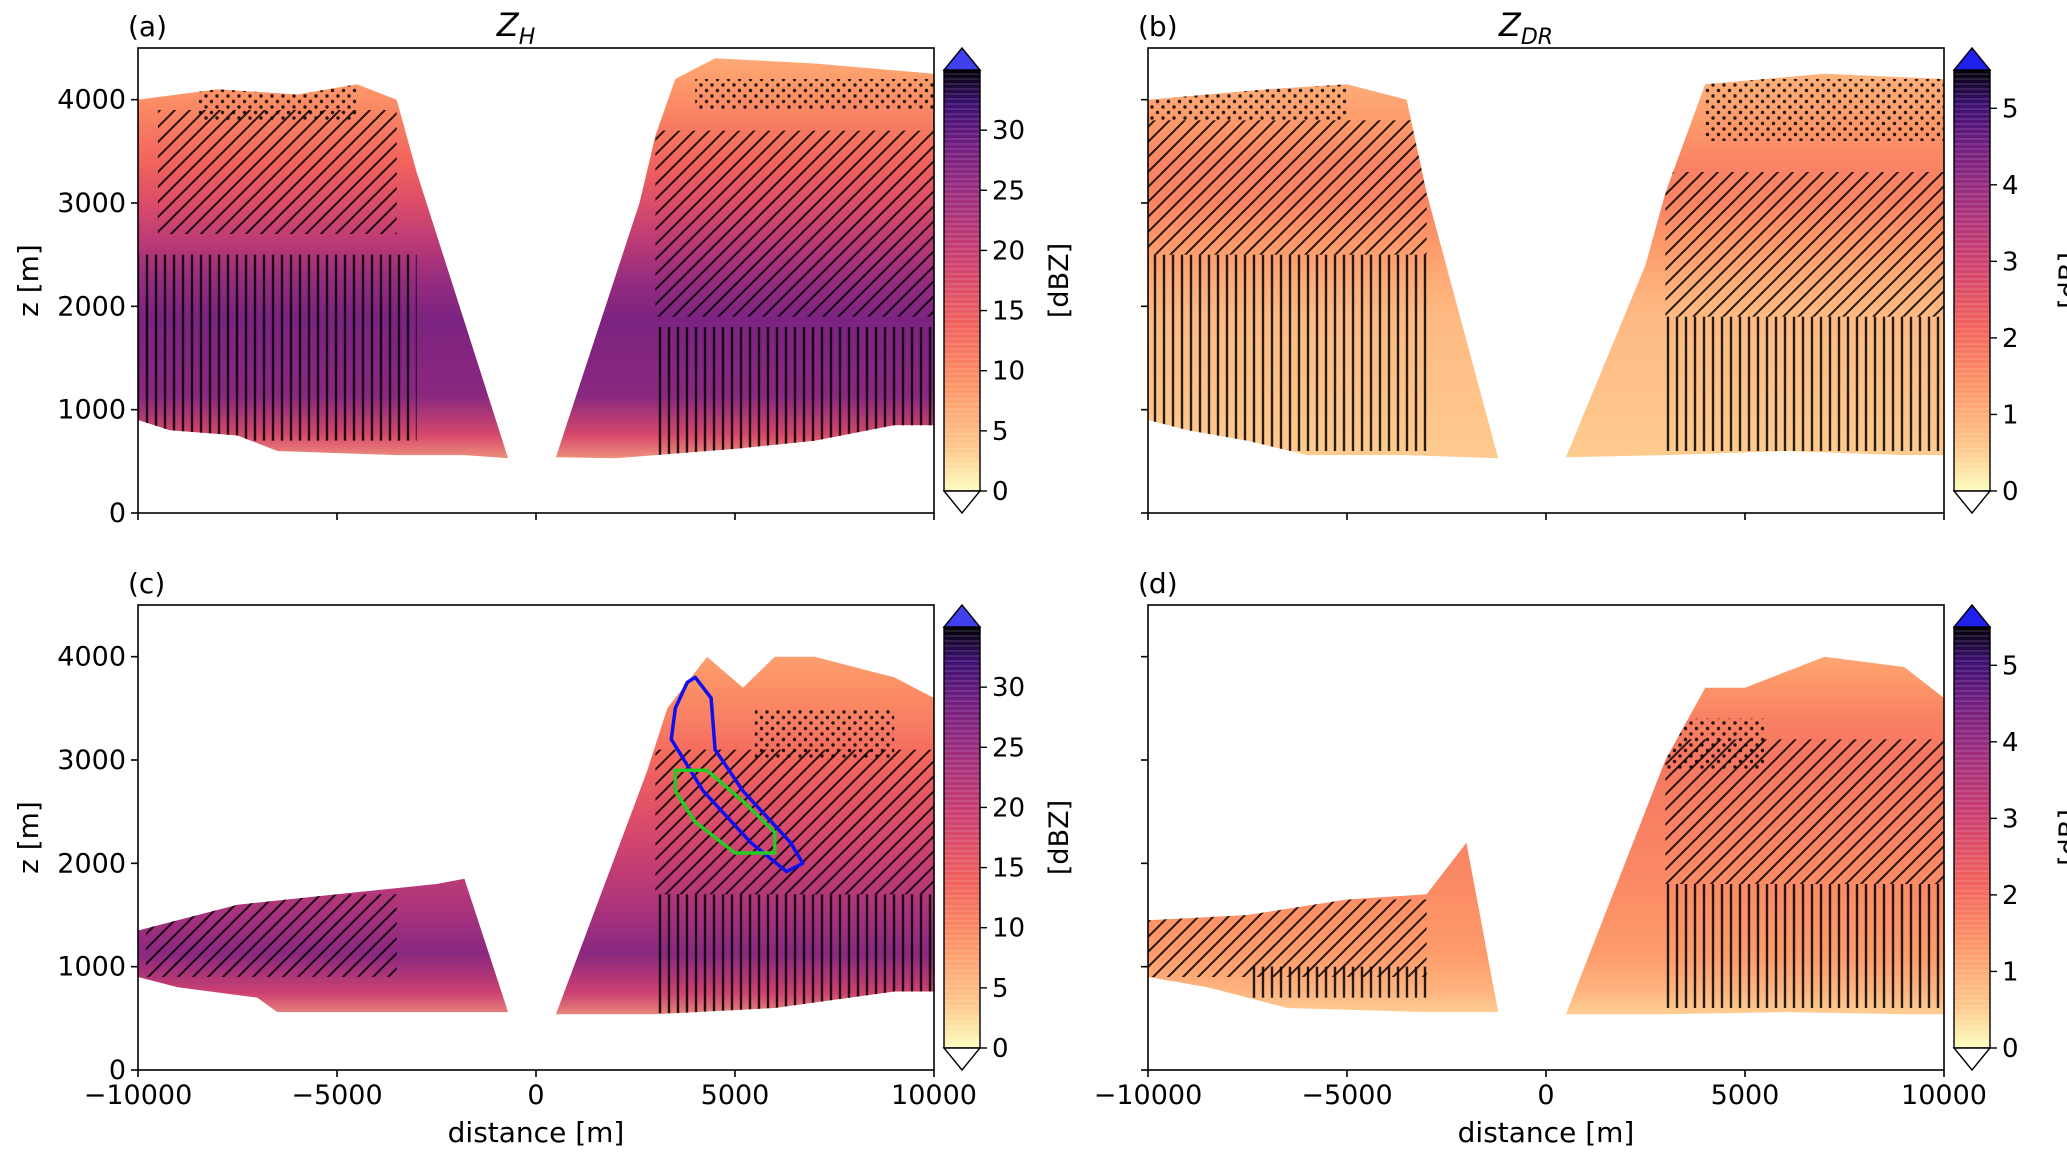  Describe the element at coordinates (1008, 280) in the screenshot. I see `colorbar: 0 5 10 15 20 25 30 [dBZ]` at that location.